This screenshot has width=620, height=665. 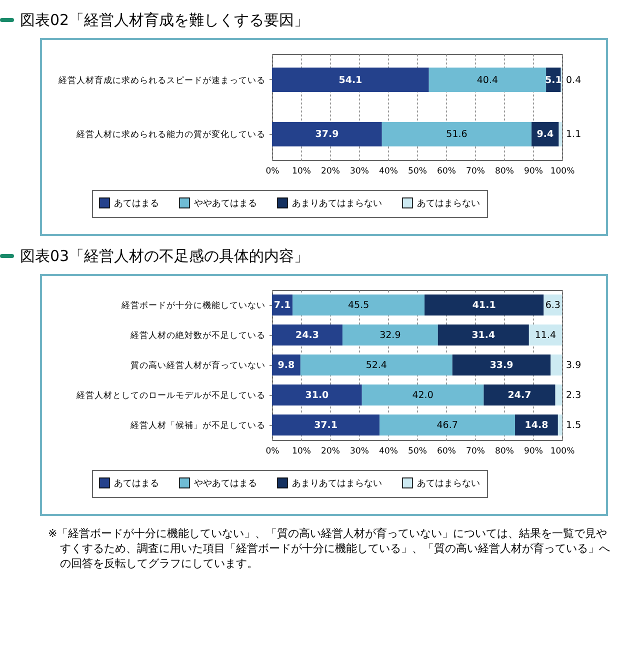 I want to click on data-label: 1.1, so click(x=574, y=134).